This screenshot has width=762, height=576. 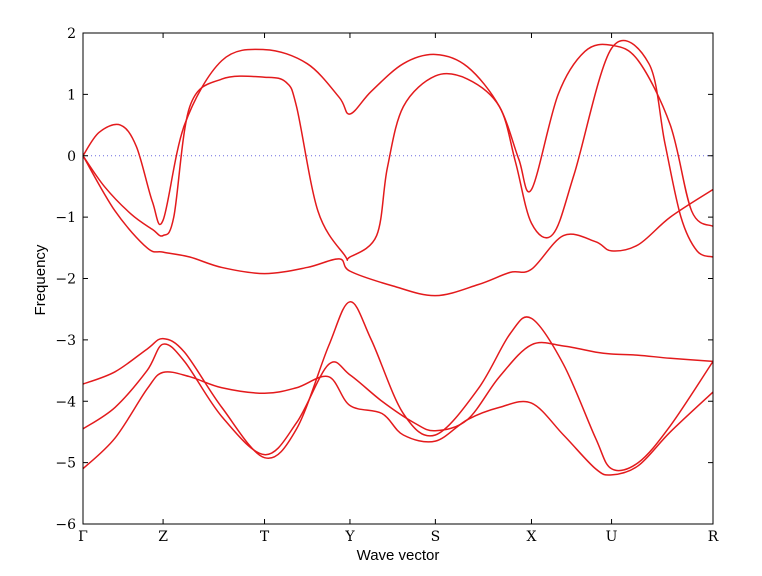 I want to click on x-tick-label: Γ, so click(x=83, y=537).